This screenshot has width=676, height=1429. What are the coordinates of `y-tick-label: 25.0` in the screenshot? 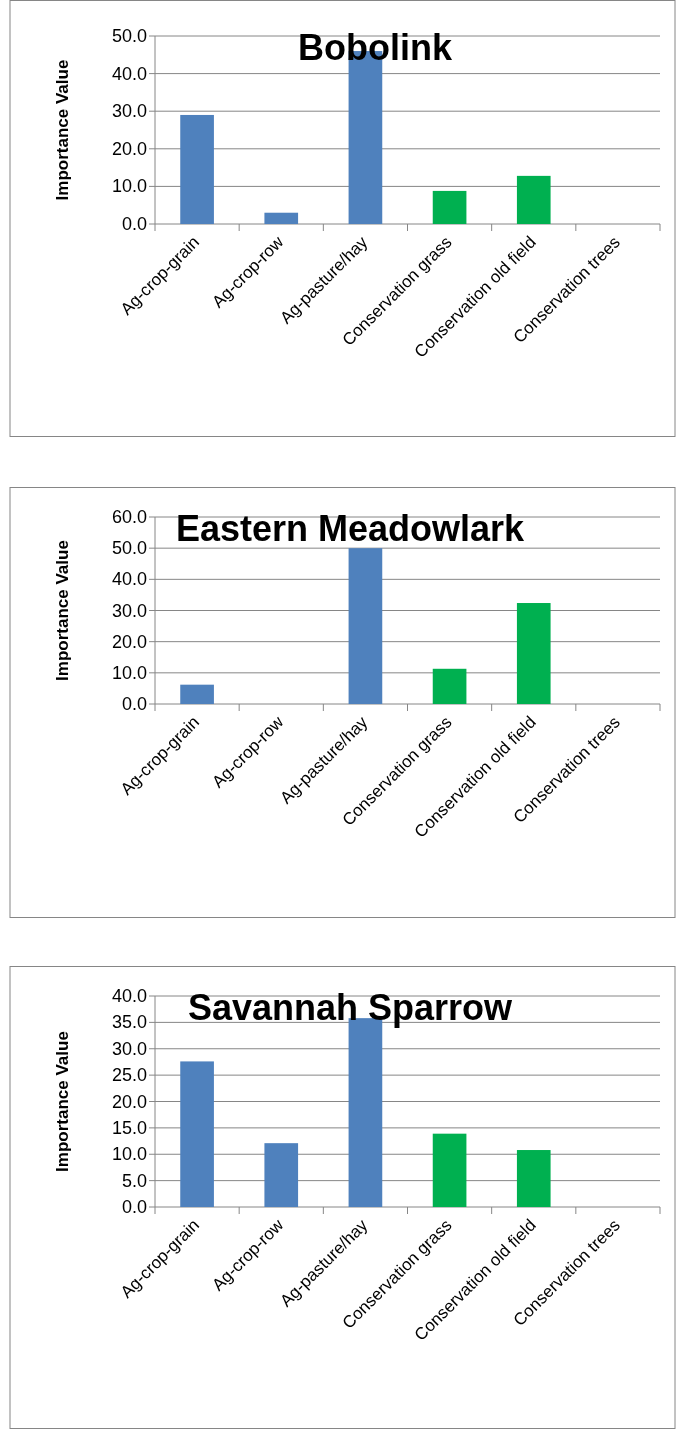 It's located at (129, 1075).